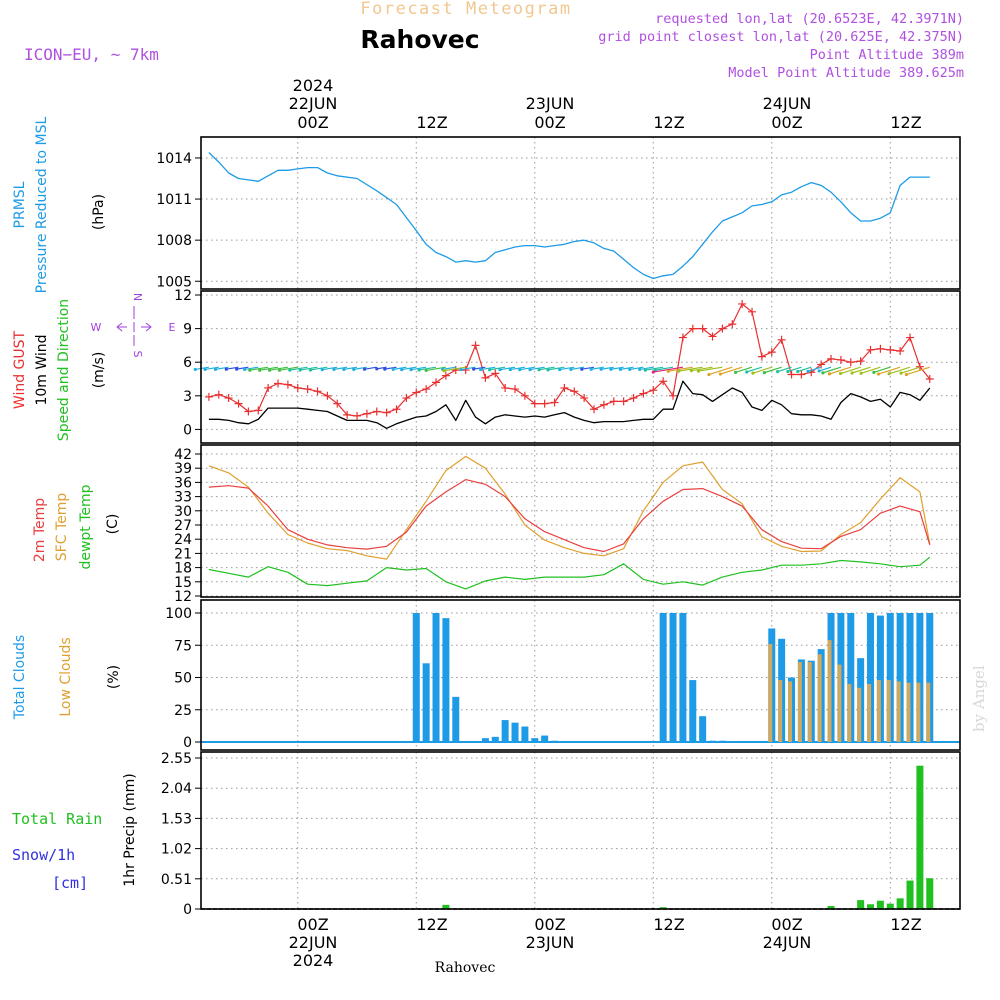 Image resolution: width=1000 pixels, height=1000 pixels. What do you see at coordinates (172, 327) in the screenshot?
I see `compass-east: E` at bounding box center [172, 327].